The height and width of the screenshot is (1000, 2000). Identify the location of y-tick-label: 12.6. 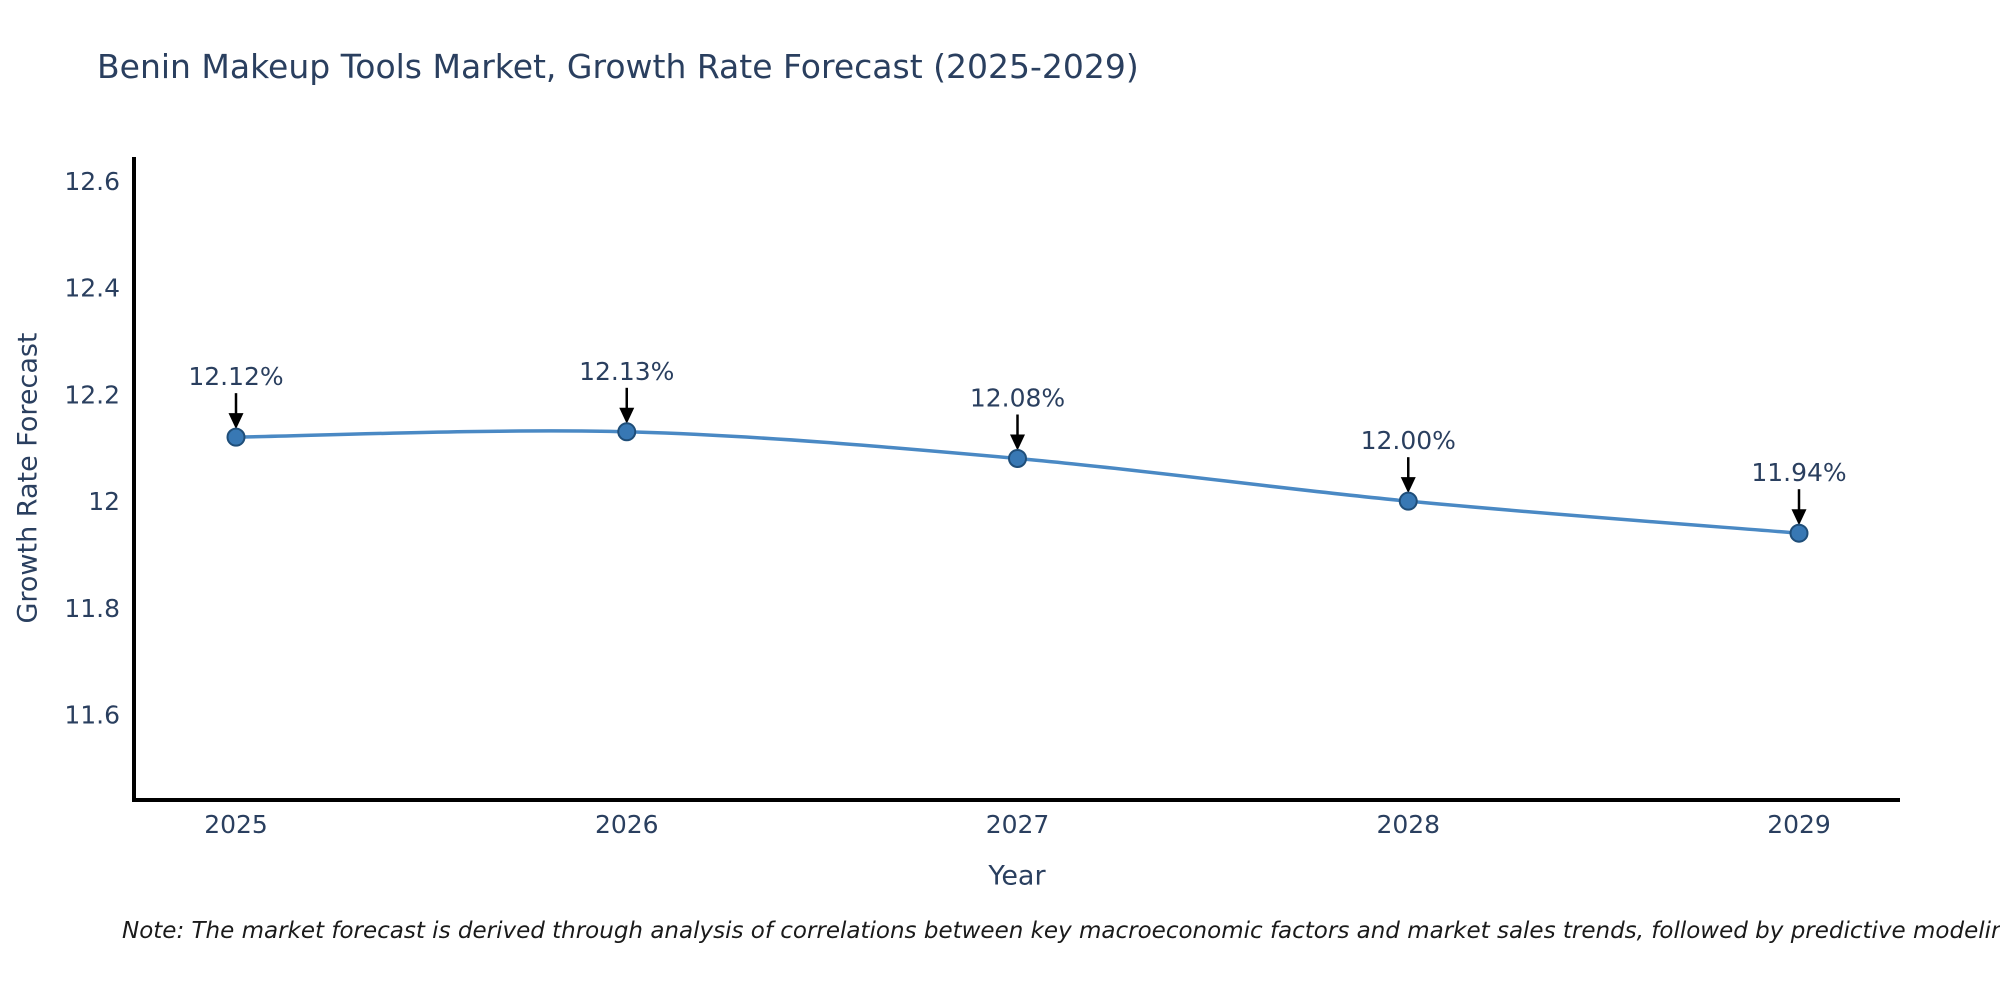
(92, 181).